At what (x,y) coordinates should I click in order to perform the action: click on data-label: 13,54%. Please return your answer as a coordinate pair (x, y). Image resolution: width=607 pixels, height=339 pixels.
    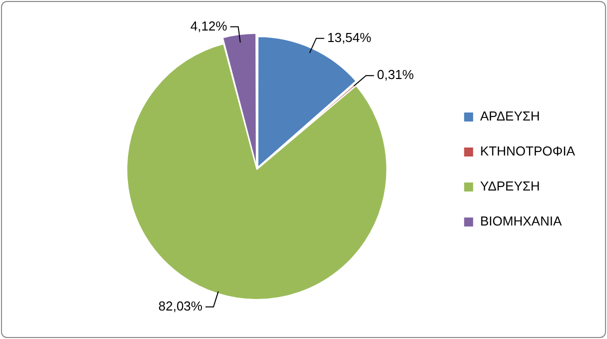
    Looking at the image, I should click on (349, 37).